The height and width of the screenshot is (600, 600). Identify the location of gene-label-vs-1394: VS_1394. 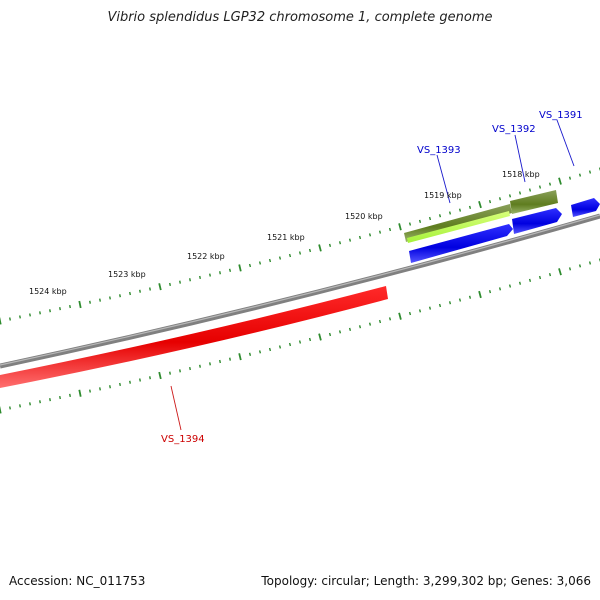
(183, 439).